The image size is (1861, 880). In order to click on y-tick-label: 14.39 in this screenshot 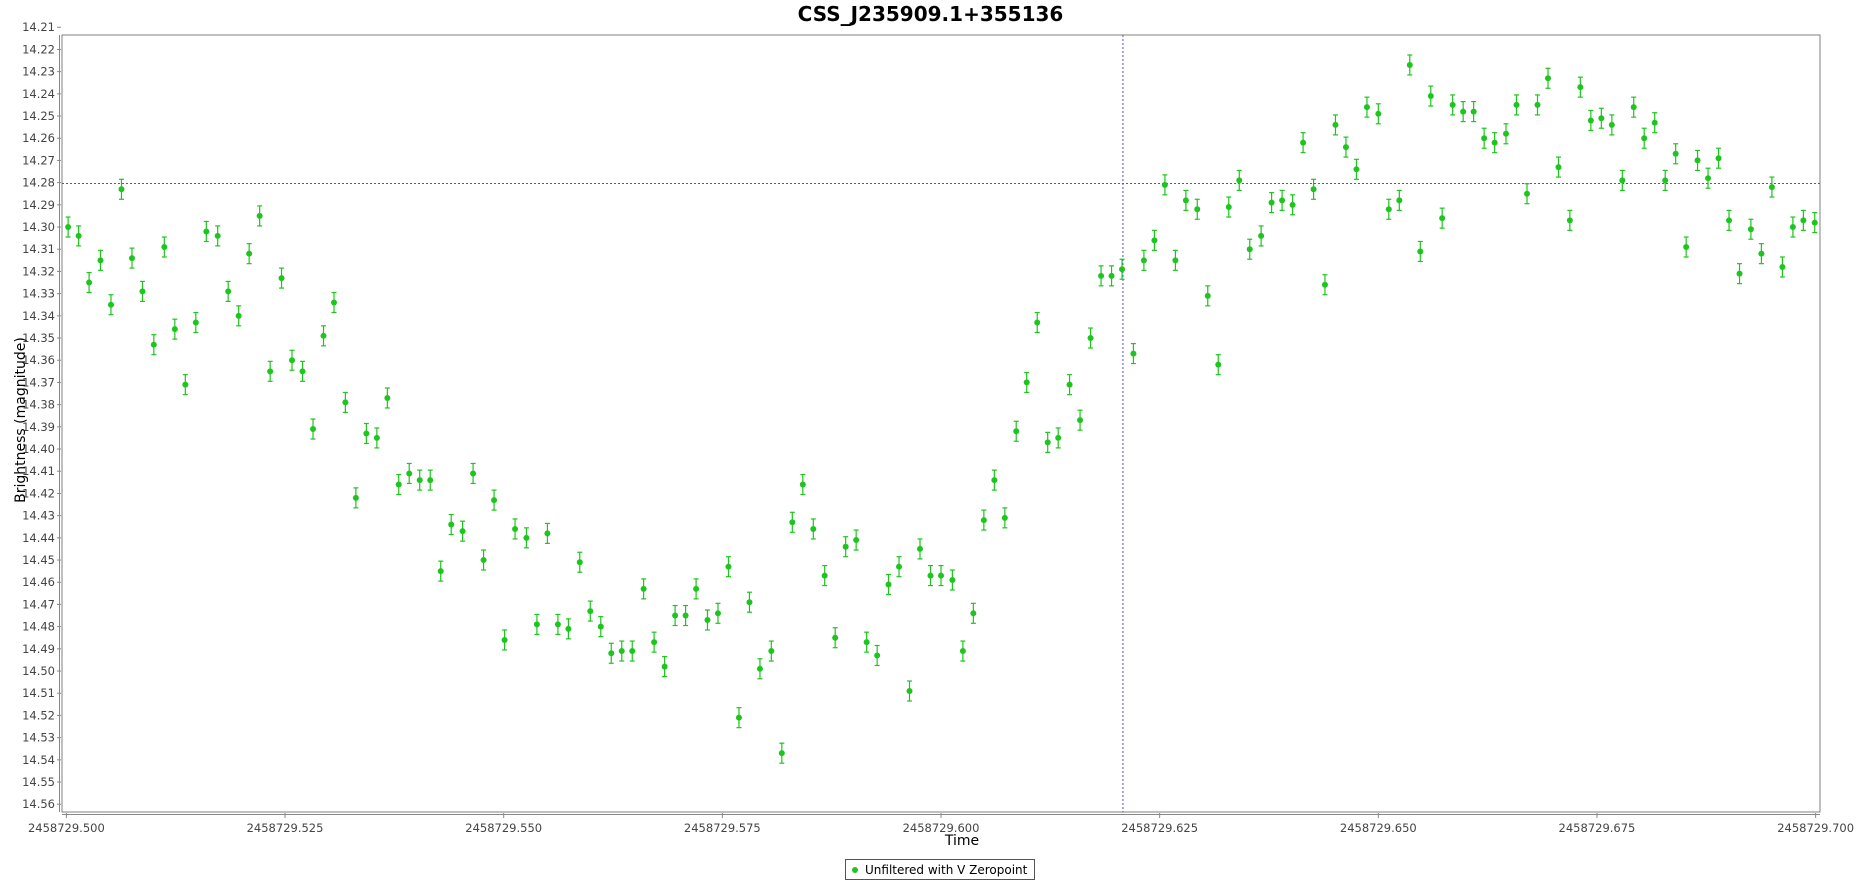, I will do `click(38, 427)`.